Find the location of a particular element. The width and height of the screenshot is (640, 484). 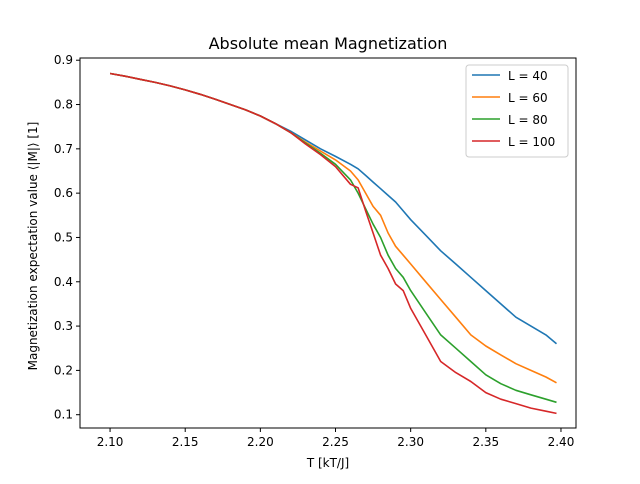

y-tick-label: 0.5 is located at coordinates (63, 237).